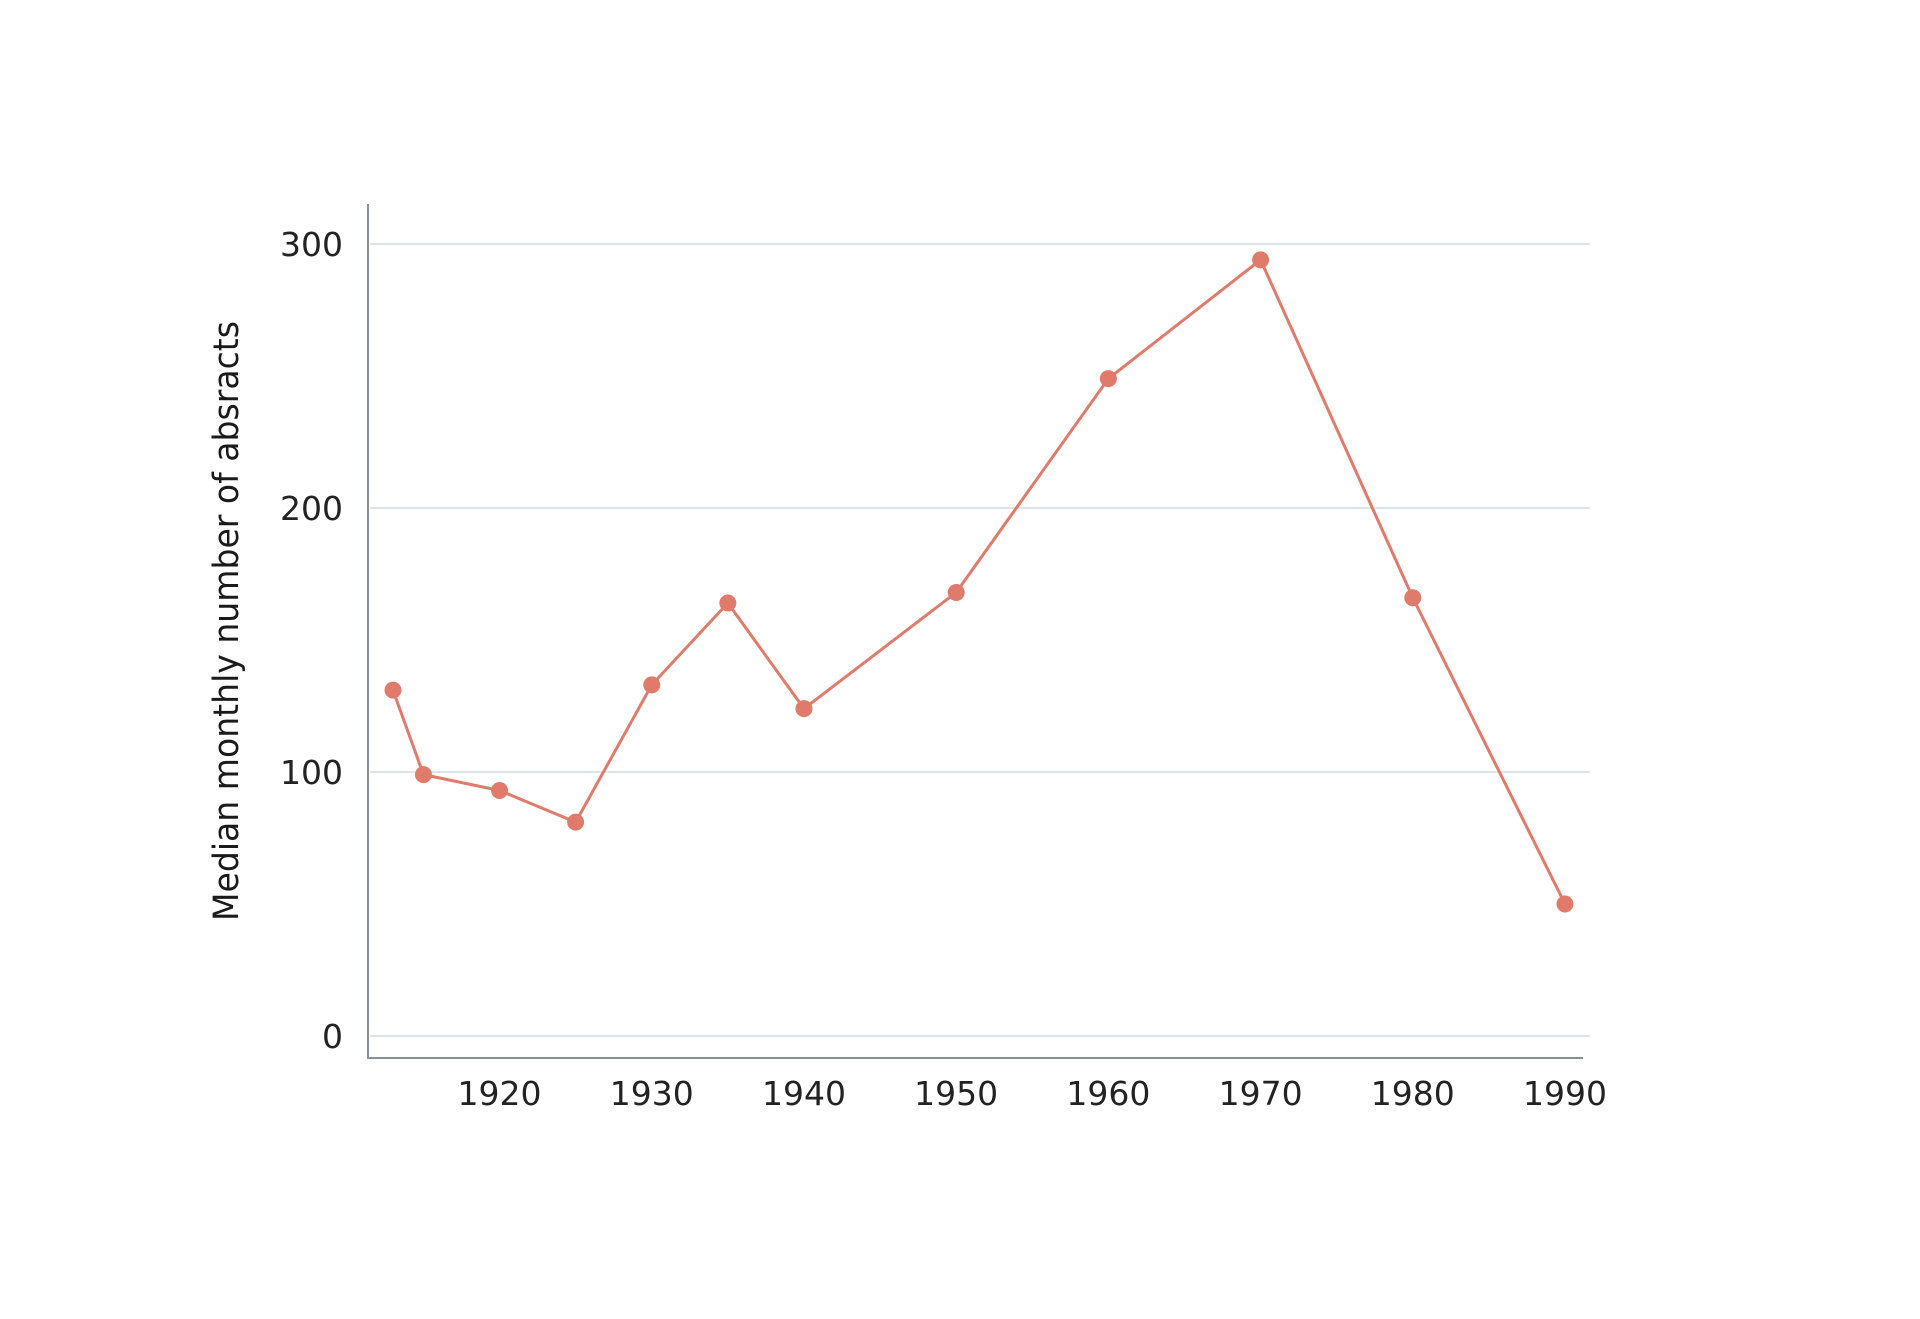  Describe the element at coordinates (804, 1093) in the screenshot. I see `x-tick-label-1940: 1940` at that location.